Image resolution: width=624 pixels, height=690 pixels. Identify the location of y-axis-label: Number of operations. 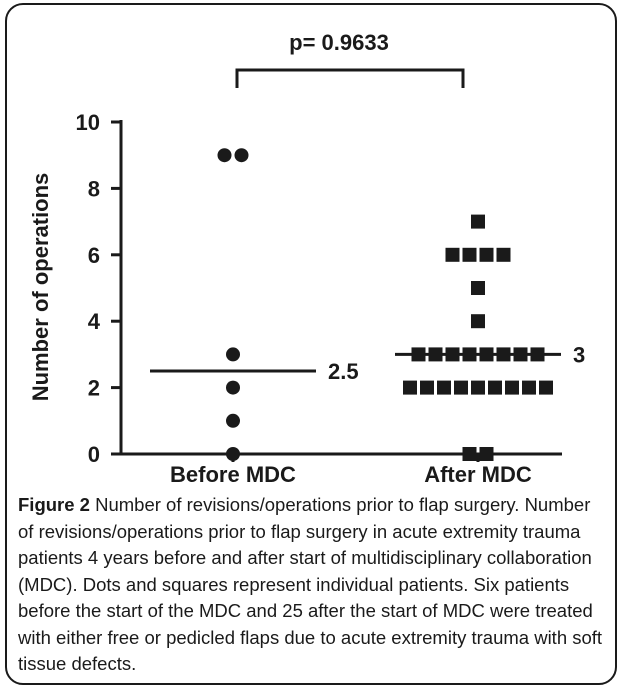
(40, 287).